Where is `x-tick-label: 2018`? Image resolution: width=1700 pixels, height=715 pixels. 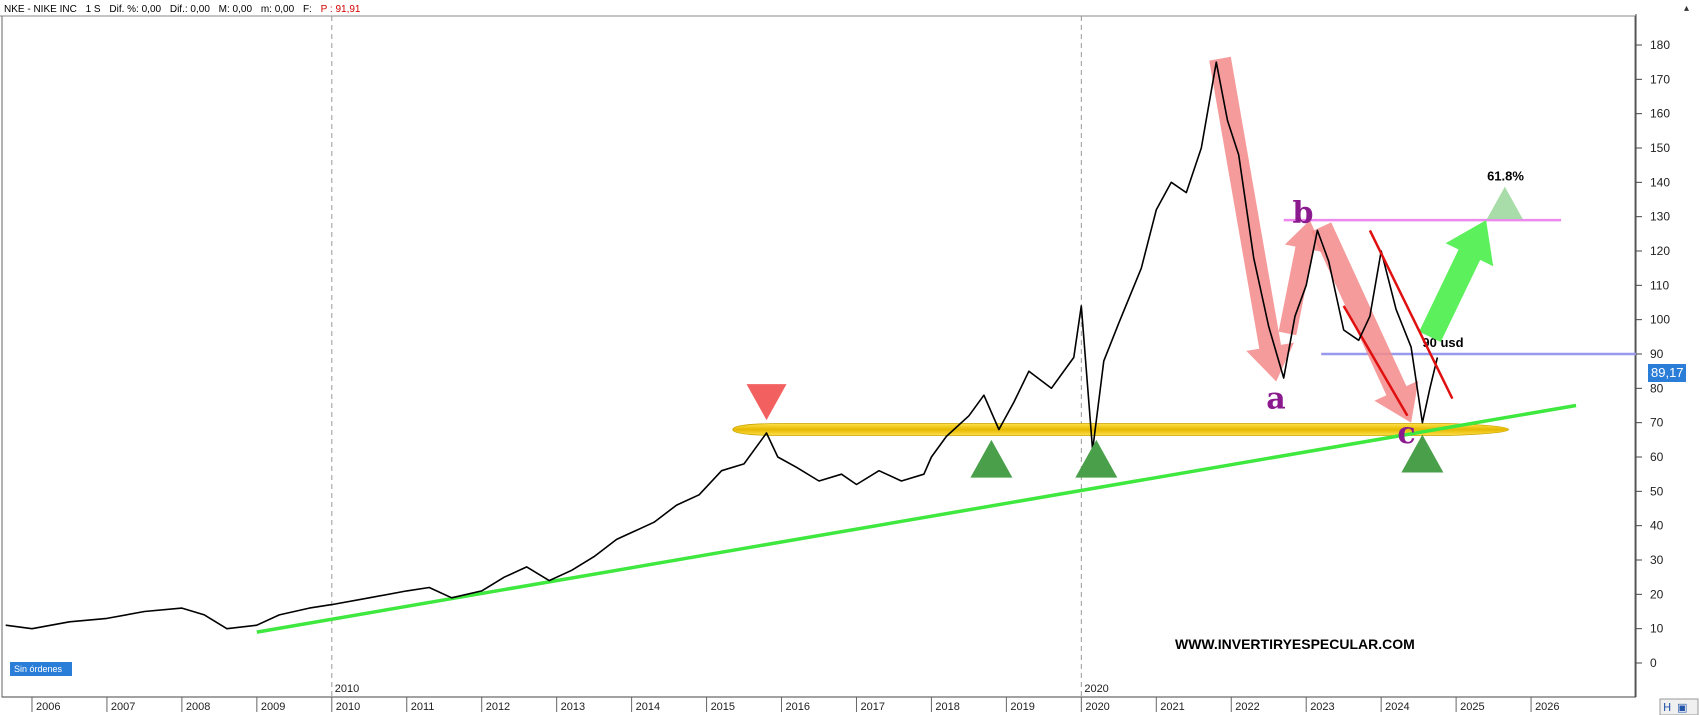
x-tick-label: 2018 is located at coordinates (947, 707).